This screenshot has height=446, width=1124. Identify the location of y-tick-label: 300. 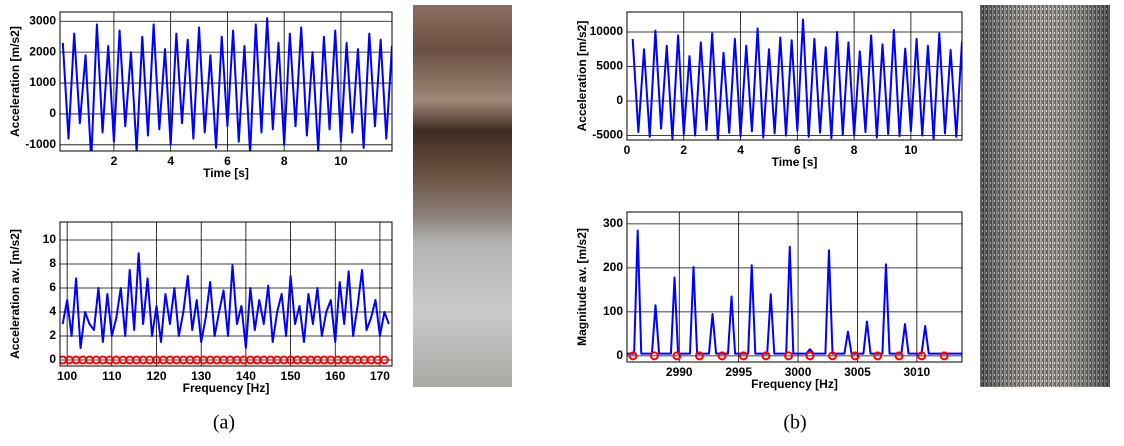
(613, 223).